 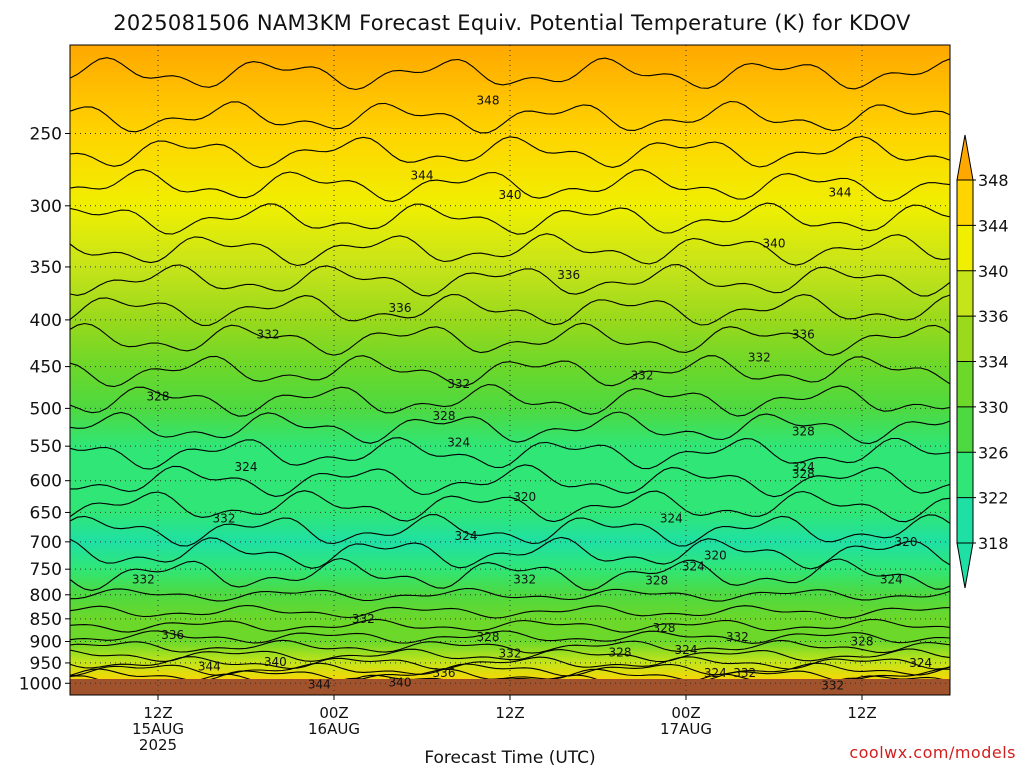 I want to click on y-tick-label: 750, so click(x=46, y=570).